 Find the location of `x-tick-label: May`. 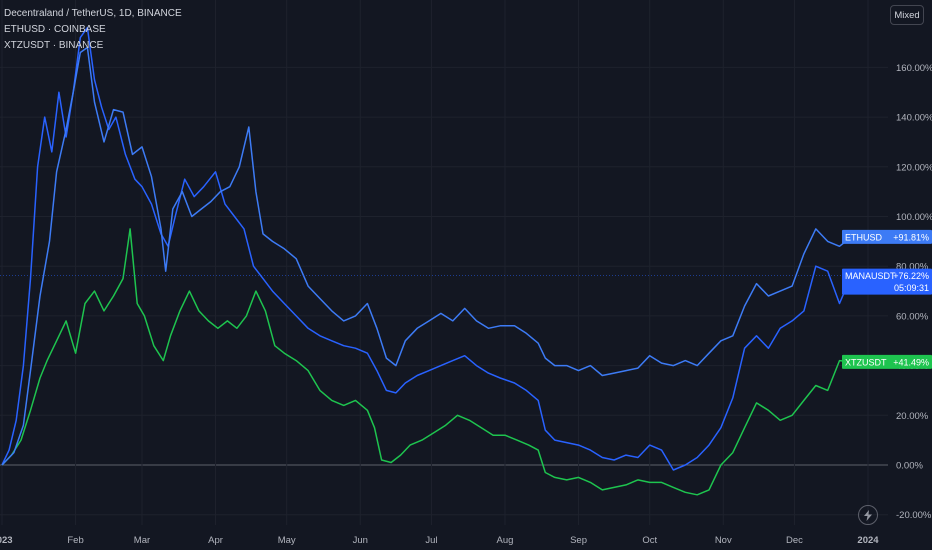

x-tick-label: May is located at coordinates (287, 540).